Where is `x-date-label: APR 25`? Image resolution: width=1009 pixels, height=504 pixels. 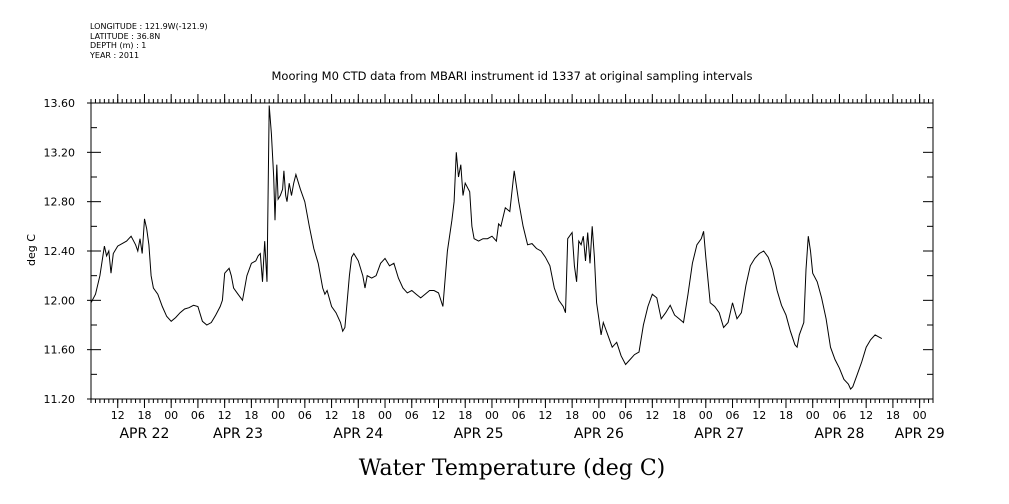
x-date-label: APR 25 is located at coordinates (479, 434).